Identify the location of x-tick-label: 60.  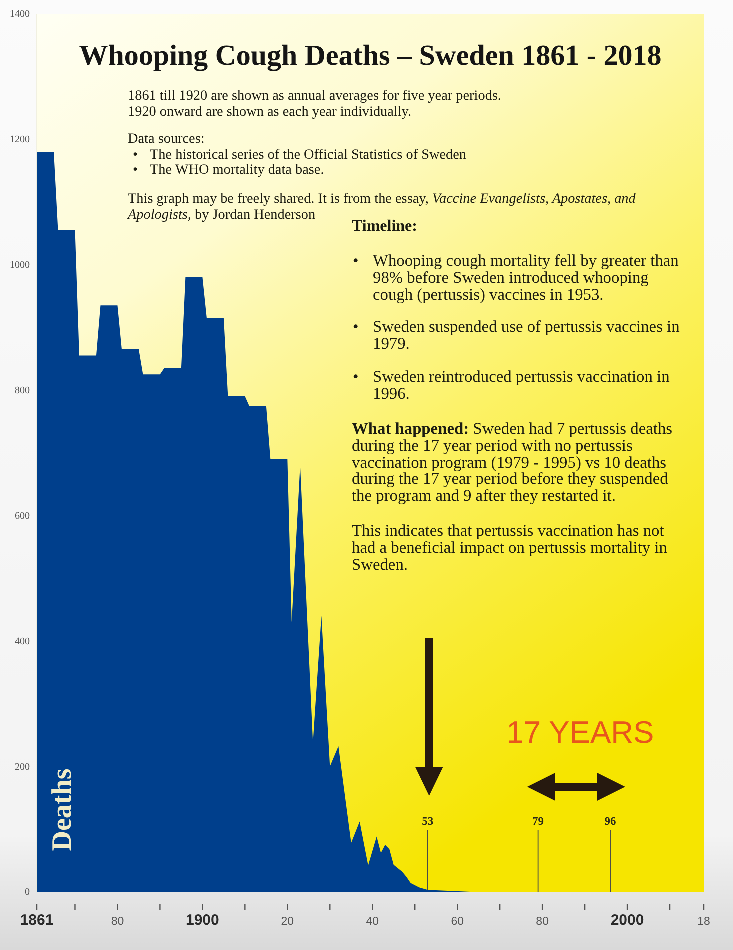
(457, 922).